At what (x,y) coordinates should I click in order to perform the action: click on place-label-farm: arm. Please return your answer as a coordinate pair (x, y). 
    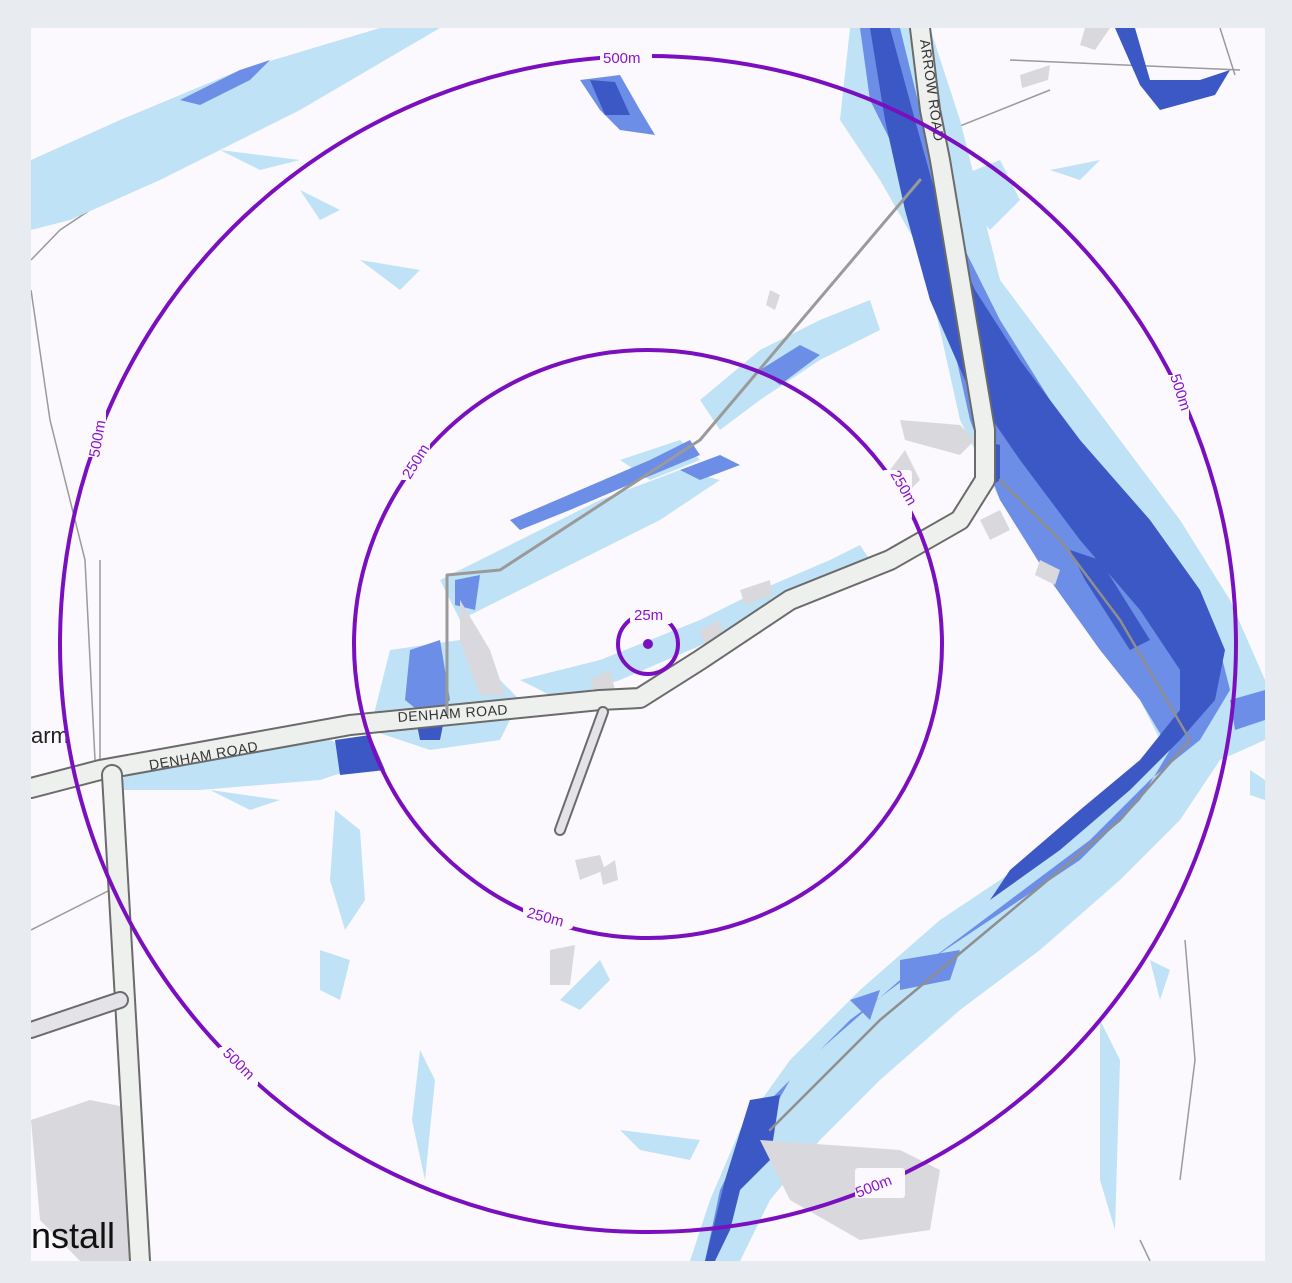
    Looking at the image, I should click on (50, 735).